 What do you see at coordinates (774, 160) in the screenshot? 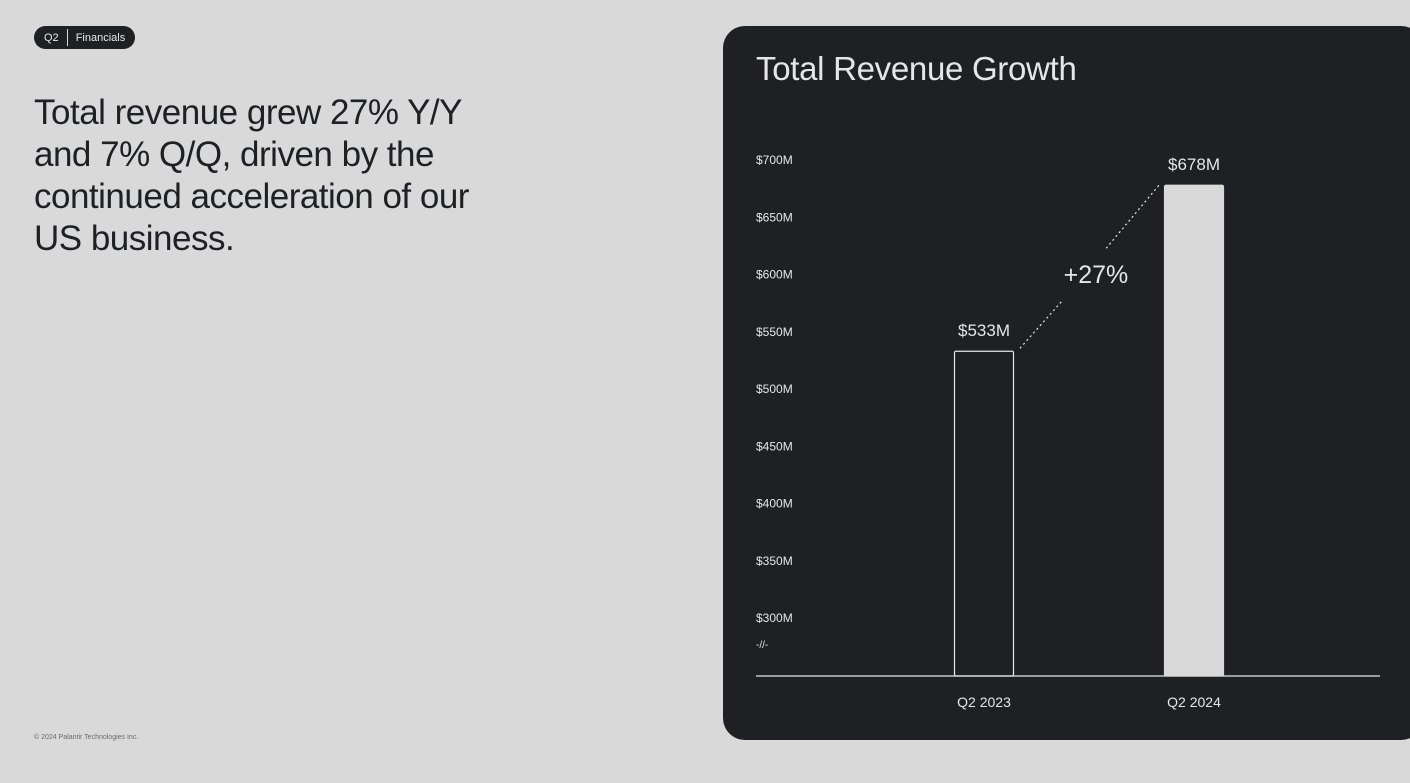
I see `y-tick-label: $700M` at bounding box center [774, 160].